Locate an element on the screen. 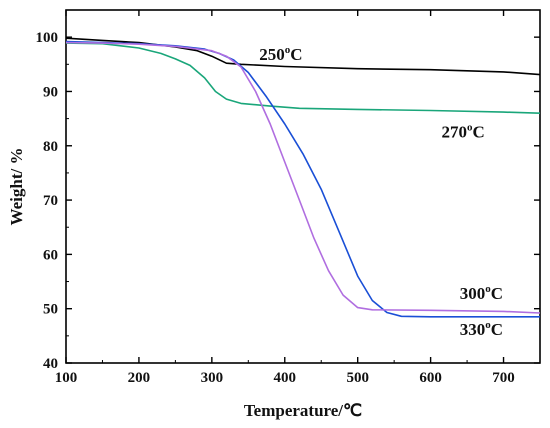 Image resolution: width=550 pixels, height=428 pixels. y-tick-label: 50 is located at coordinates (50, 310).